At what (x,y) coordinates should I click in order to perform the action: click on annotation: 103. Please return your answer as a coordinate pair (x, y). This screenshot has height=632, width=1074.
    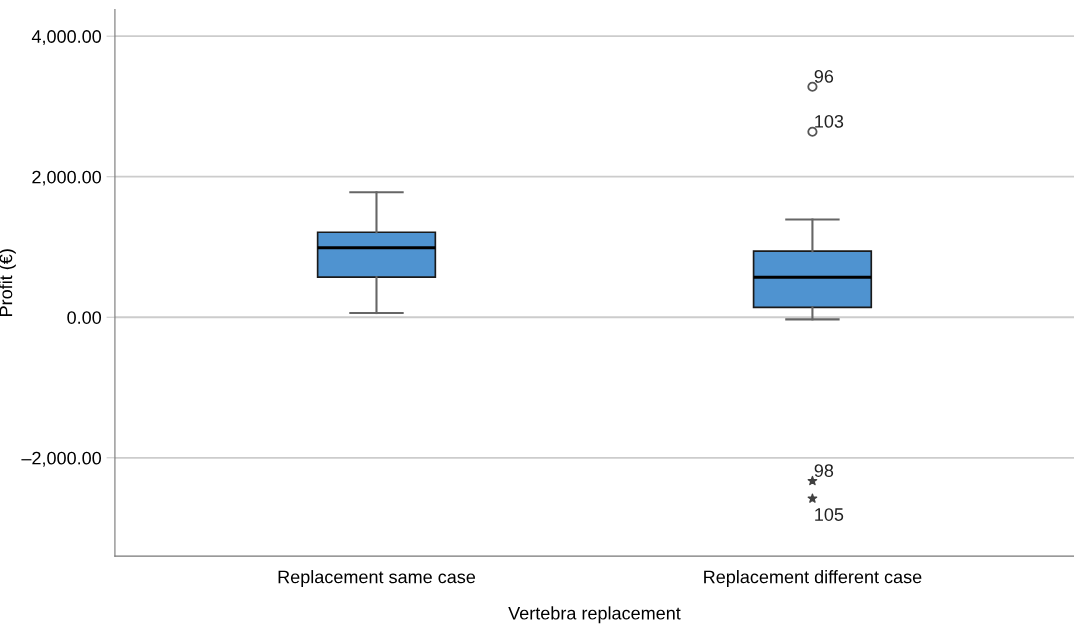
    Looking at the image, I should click on (829, 121).